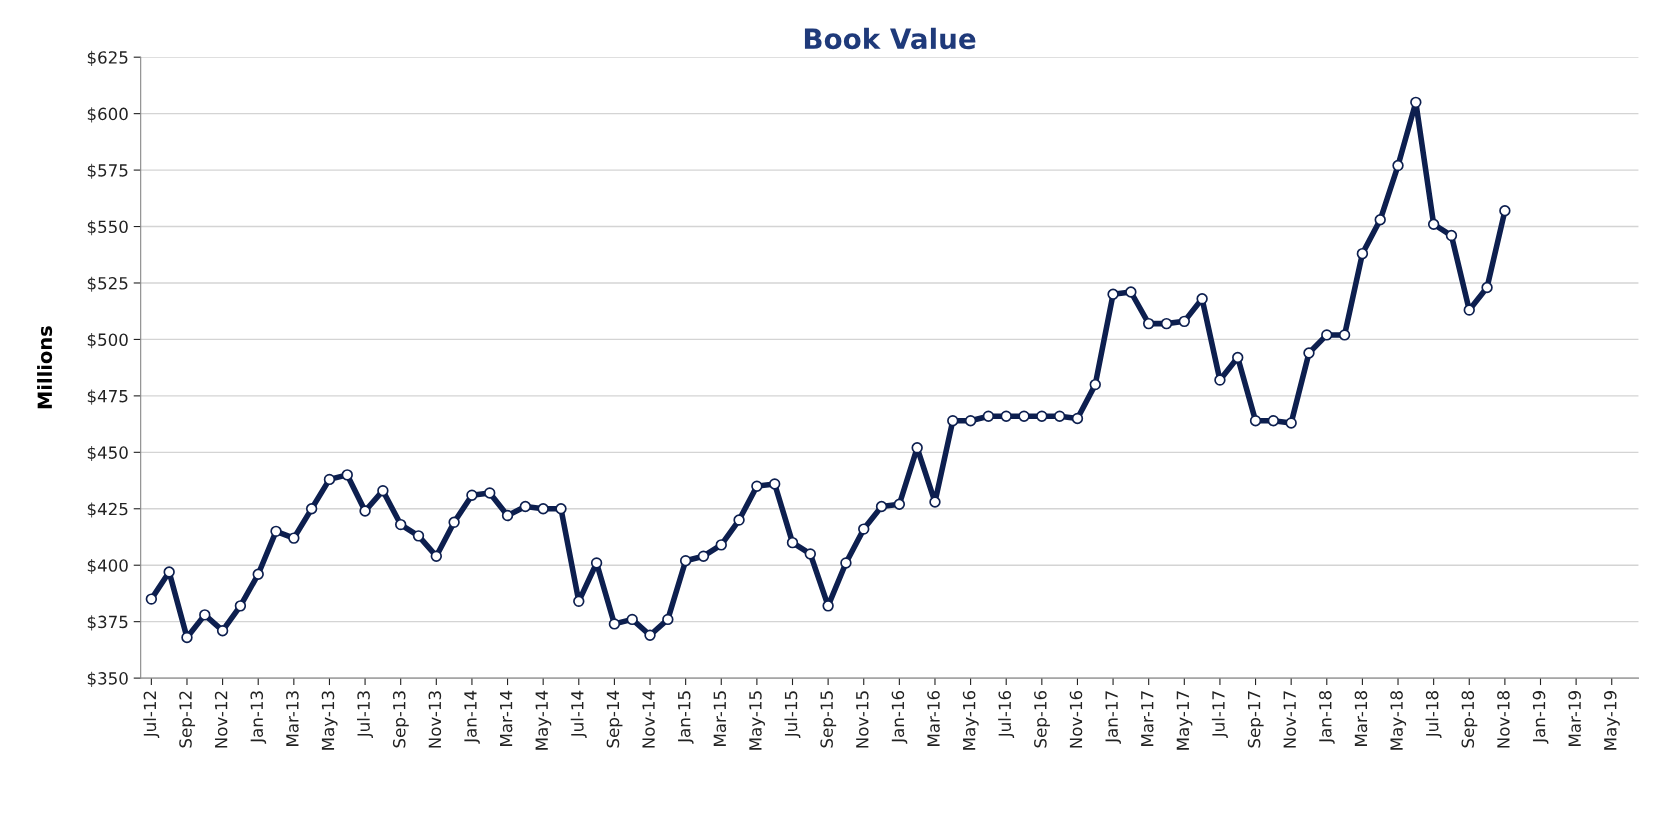 This screenshot has width=1655, height=817. I want to click on x-tick-label: Sep-17, so click(1255, 719).